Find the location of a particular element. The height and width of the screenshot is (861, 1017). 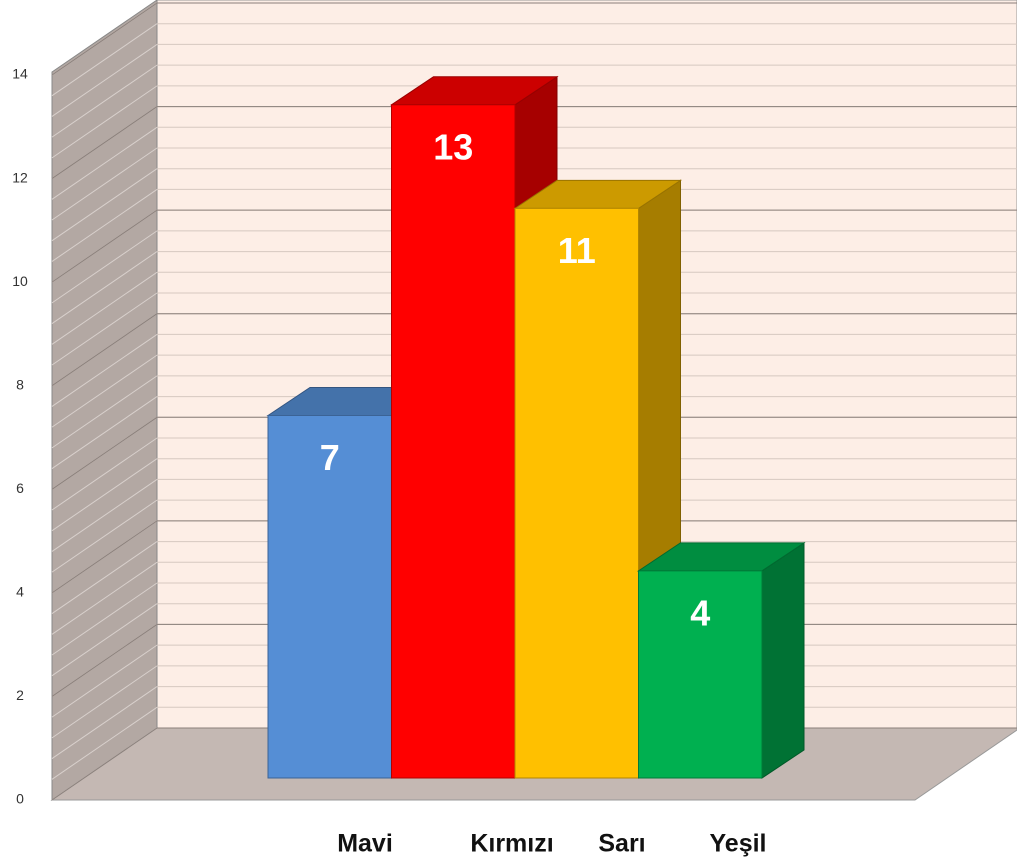

y-tick-label: 10 is located at coordinates (20, 281).